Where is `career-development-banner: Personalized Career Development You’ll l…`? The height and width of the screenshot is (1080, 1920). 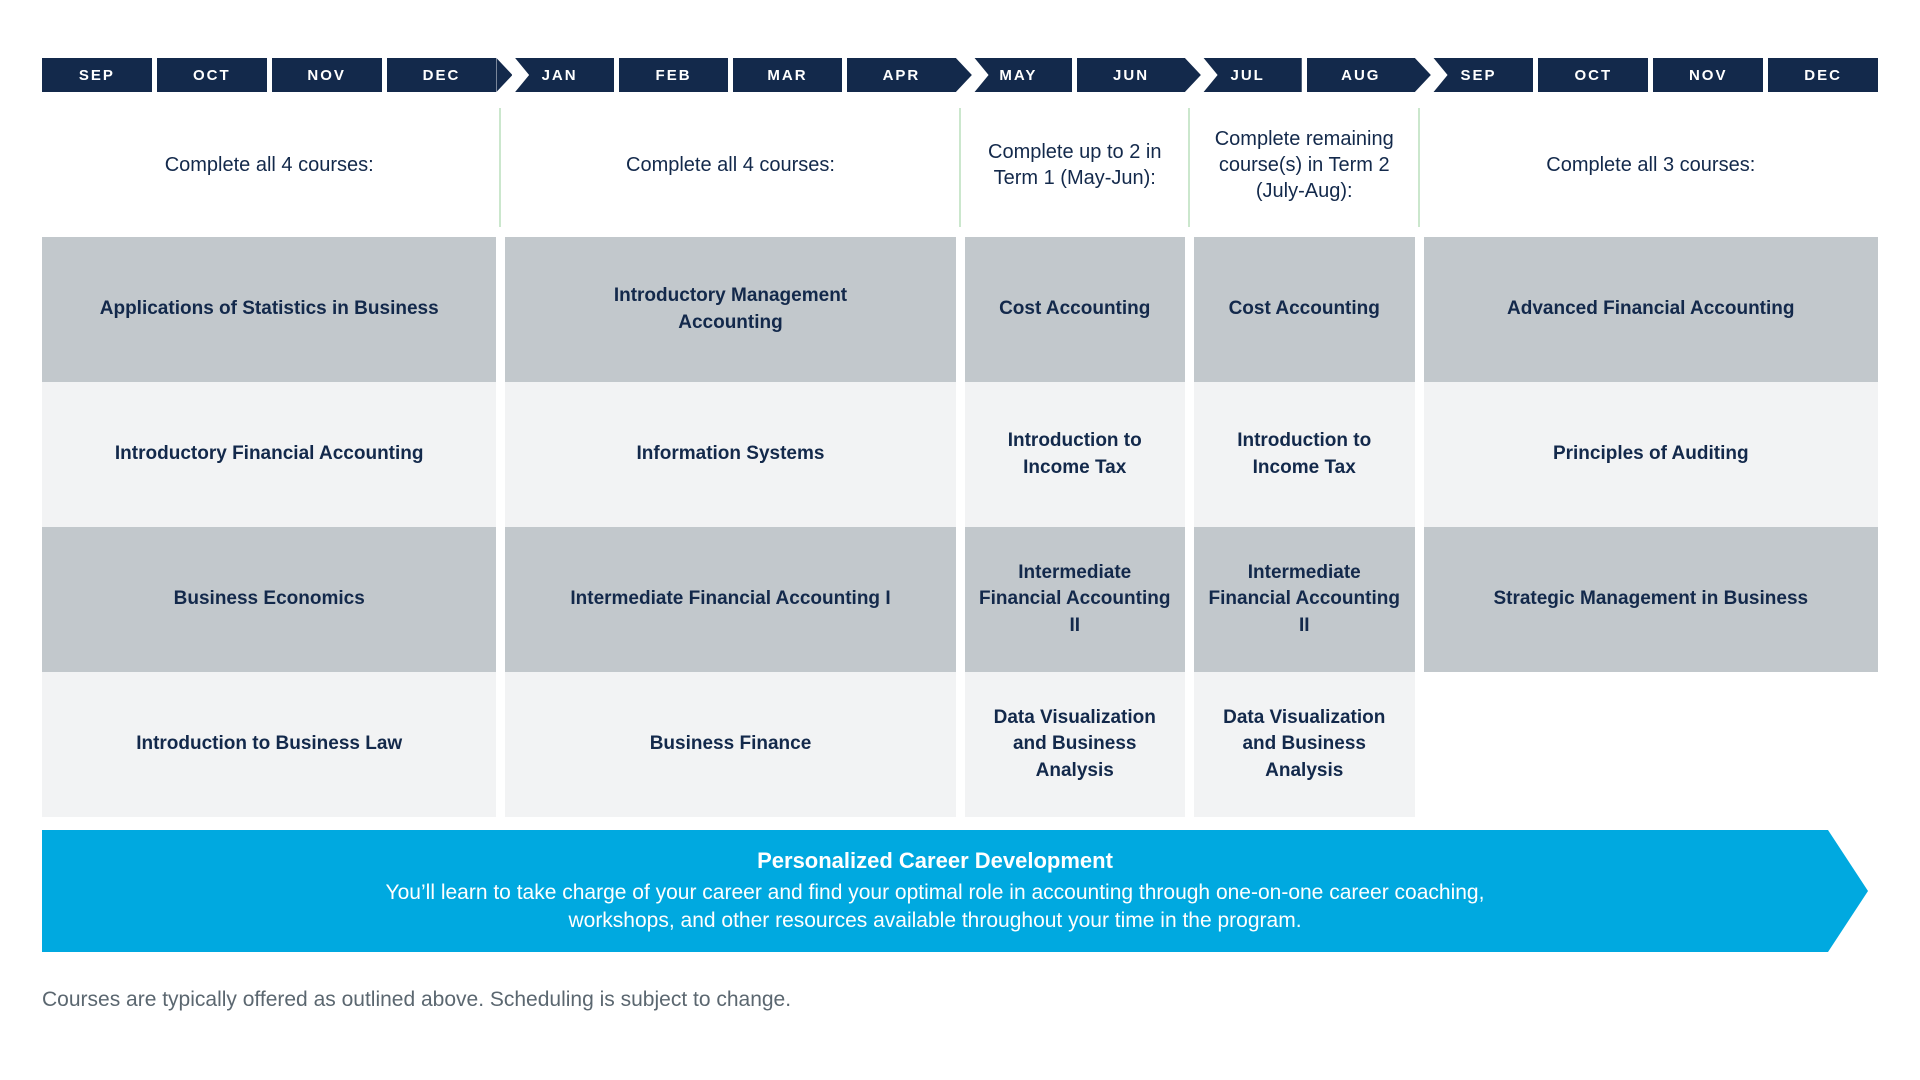
career-development-banner: Personalized Career Development You’ll l… is located at coordinates (955, 891).